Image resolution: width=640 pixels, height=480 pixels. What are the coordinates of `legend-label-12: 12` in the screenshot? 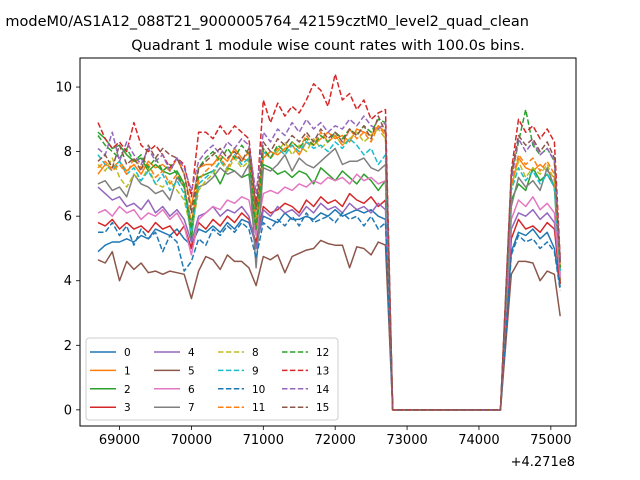 It's located at (322, 353).